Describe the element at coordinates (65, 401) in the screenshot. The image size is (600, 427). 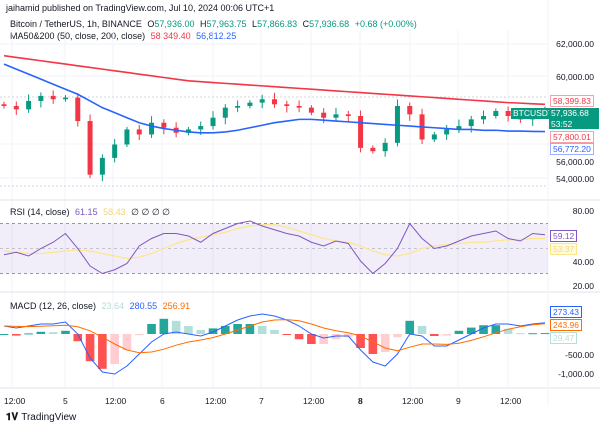
I see `time-label: 5` at that location.